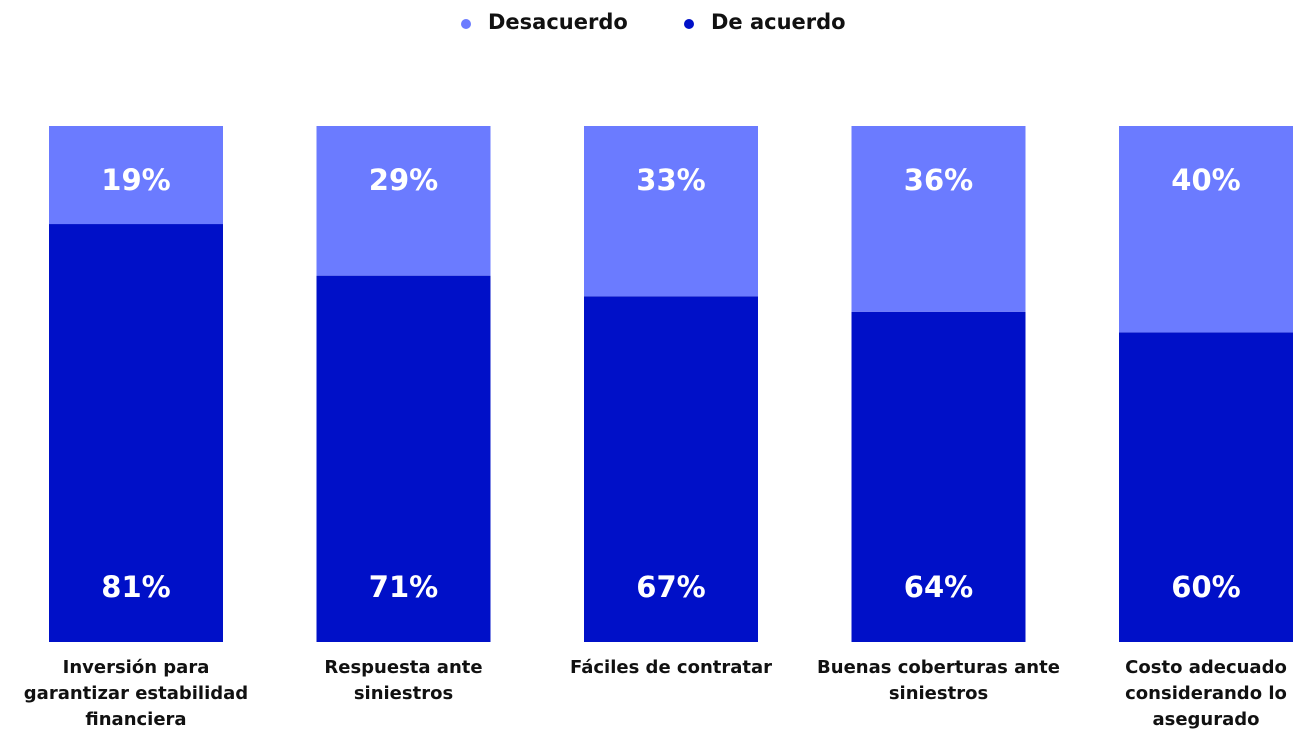 The width and height of the screenshot is (1308, 741). Describe the element at coordinates (1205, 180) in the screenshot. I see `value-label: 40%` at that location.